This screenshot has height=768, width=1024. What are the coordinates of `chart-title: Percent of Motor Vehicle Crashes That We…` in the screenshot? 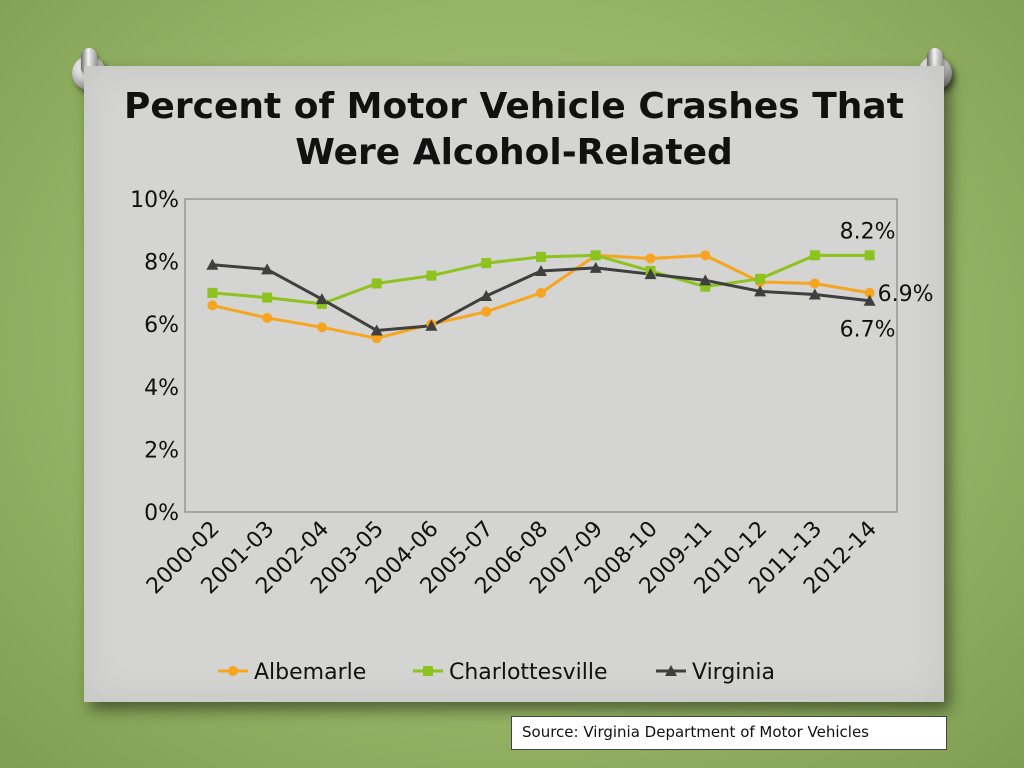 It's located at (514, 130).